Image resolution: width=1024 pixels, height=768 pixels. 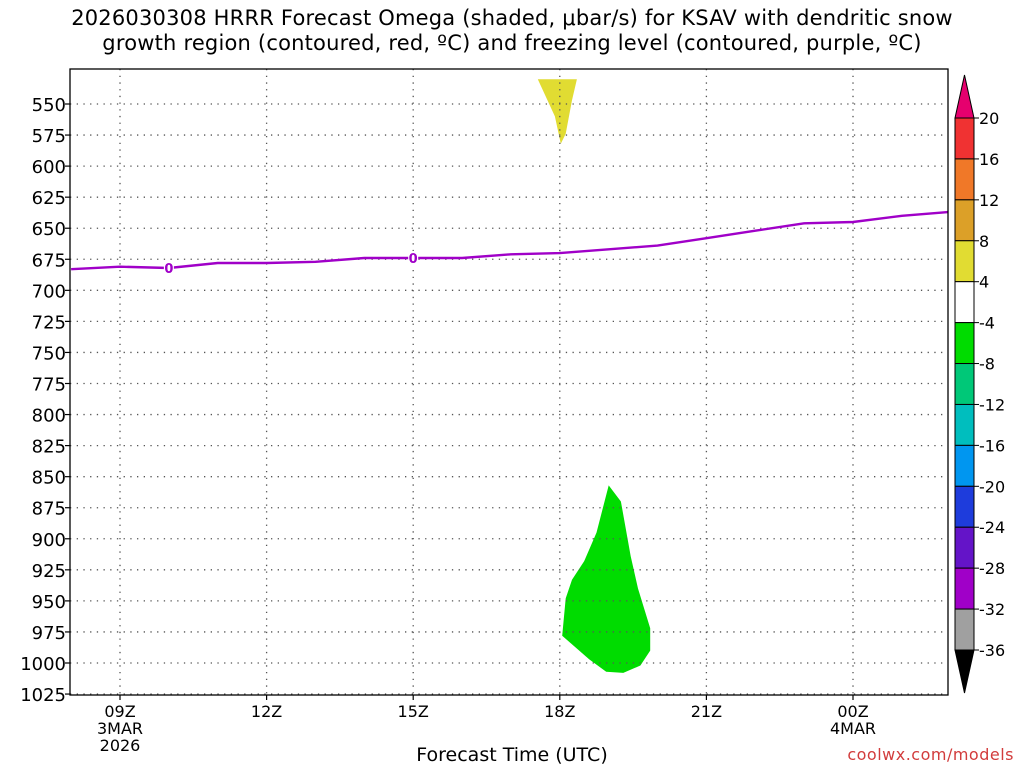 What do you see at coordinates (706, 711) in the screenshot?
I see `x-tick-label: 21Z` at bounding box center [706, 711].